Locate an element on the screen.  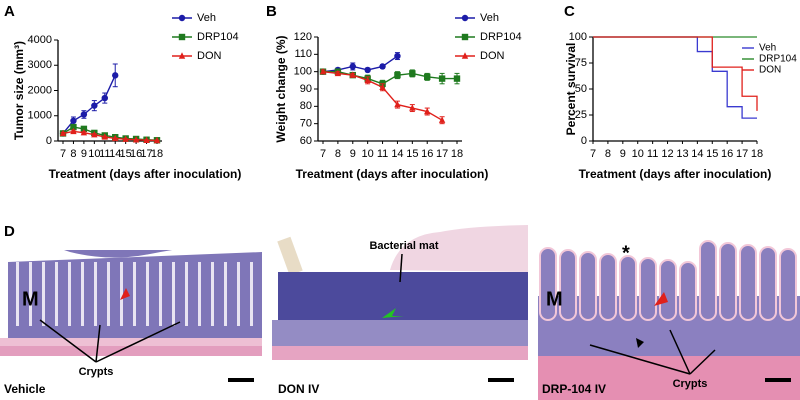
bacterial-mat is located at coordinates (403, 296).